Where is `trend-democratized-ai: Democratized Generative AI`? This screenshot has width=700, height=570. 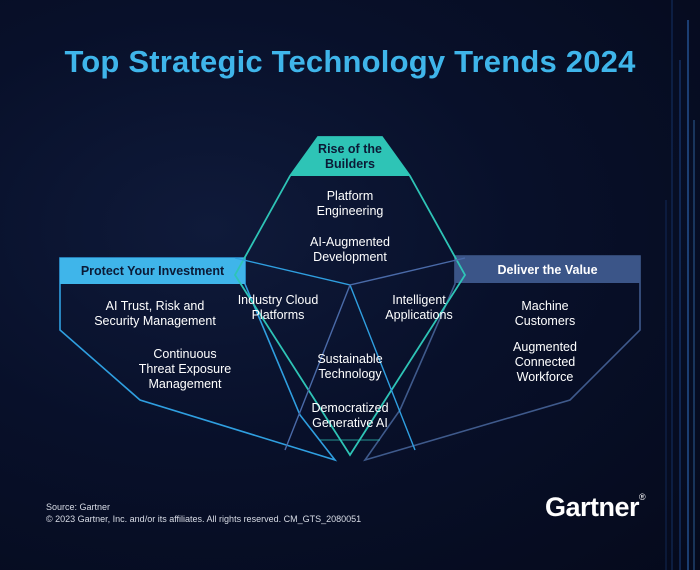
trend-democratized-ai: Democratized Generative AI is located at coordinates (350, 415).